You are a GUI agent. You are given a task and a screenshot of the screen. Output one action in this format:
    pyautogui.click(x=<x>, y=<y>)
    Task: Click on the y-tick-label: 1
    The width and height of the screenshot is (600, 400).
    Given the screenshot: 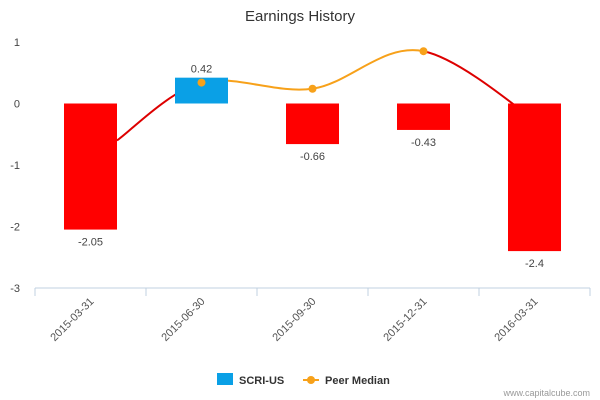 What is the action you would take?
    pyautogui.click(x=17, y=43)
    